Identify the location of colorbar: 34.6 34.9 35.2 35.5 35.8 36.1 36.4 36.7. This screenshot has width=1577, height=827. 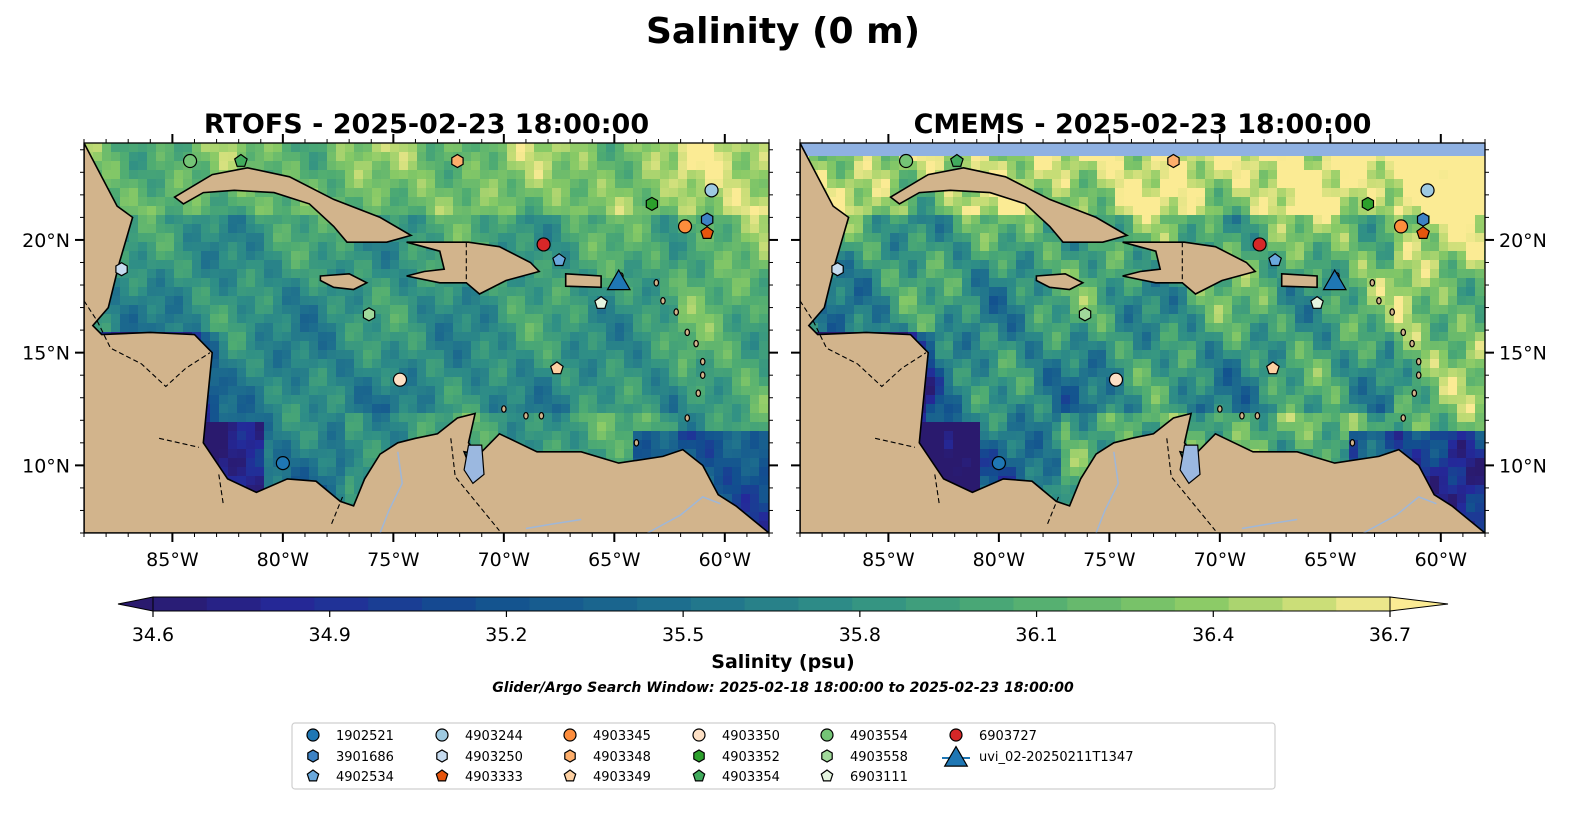
(783, 621).